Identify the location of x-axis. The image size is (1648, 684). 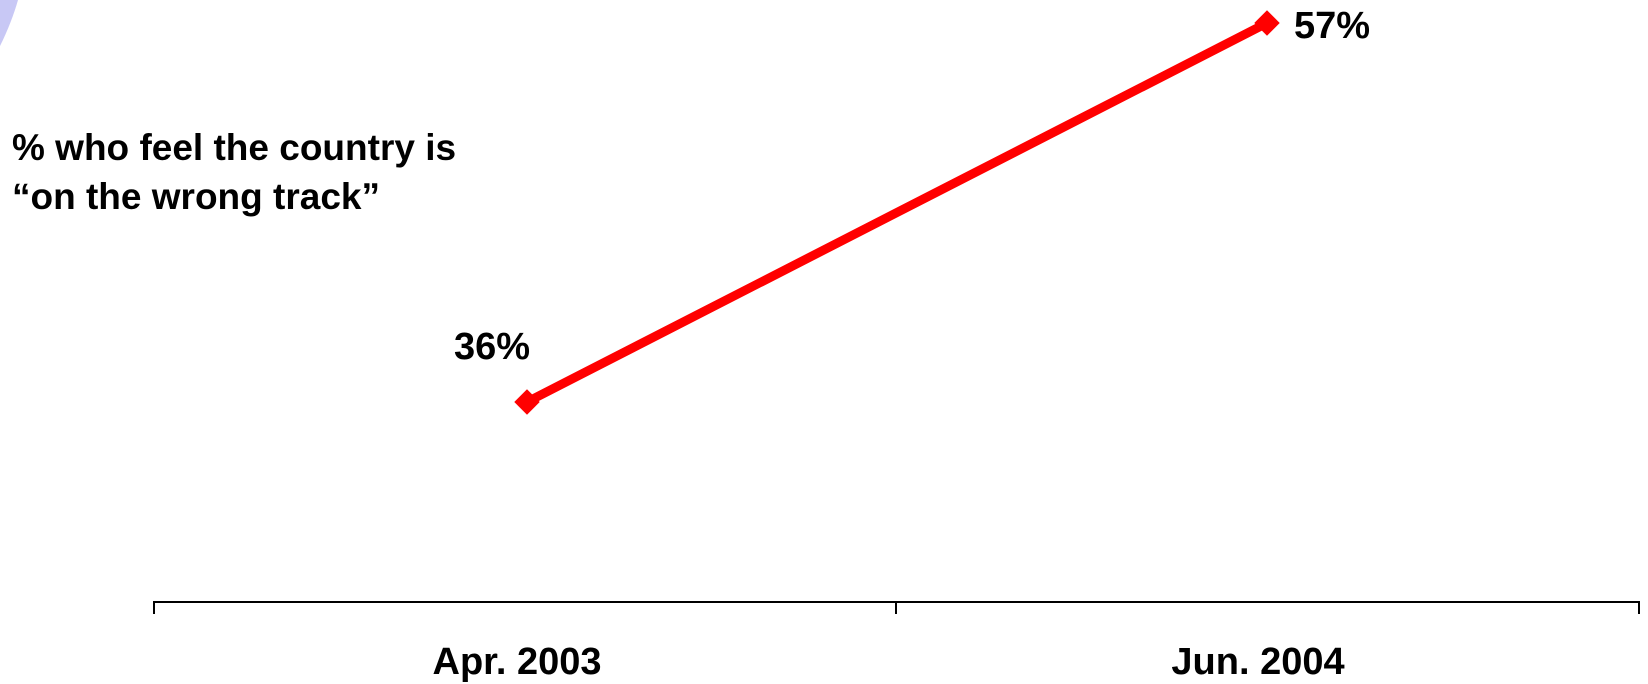
(896, 607).